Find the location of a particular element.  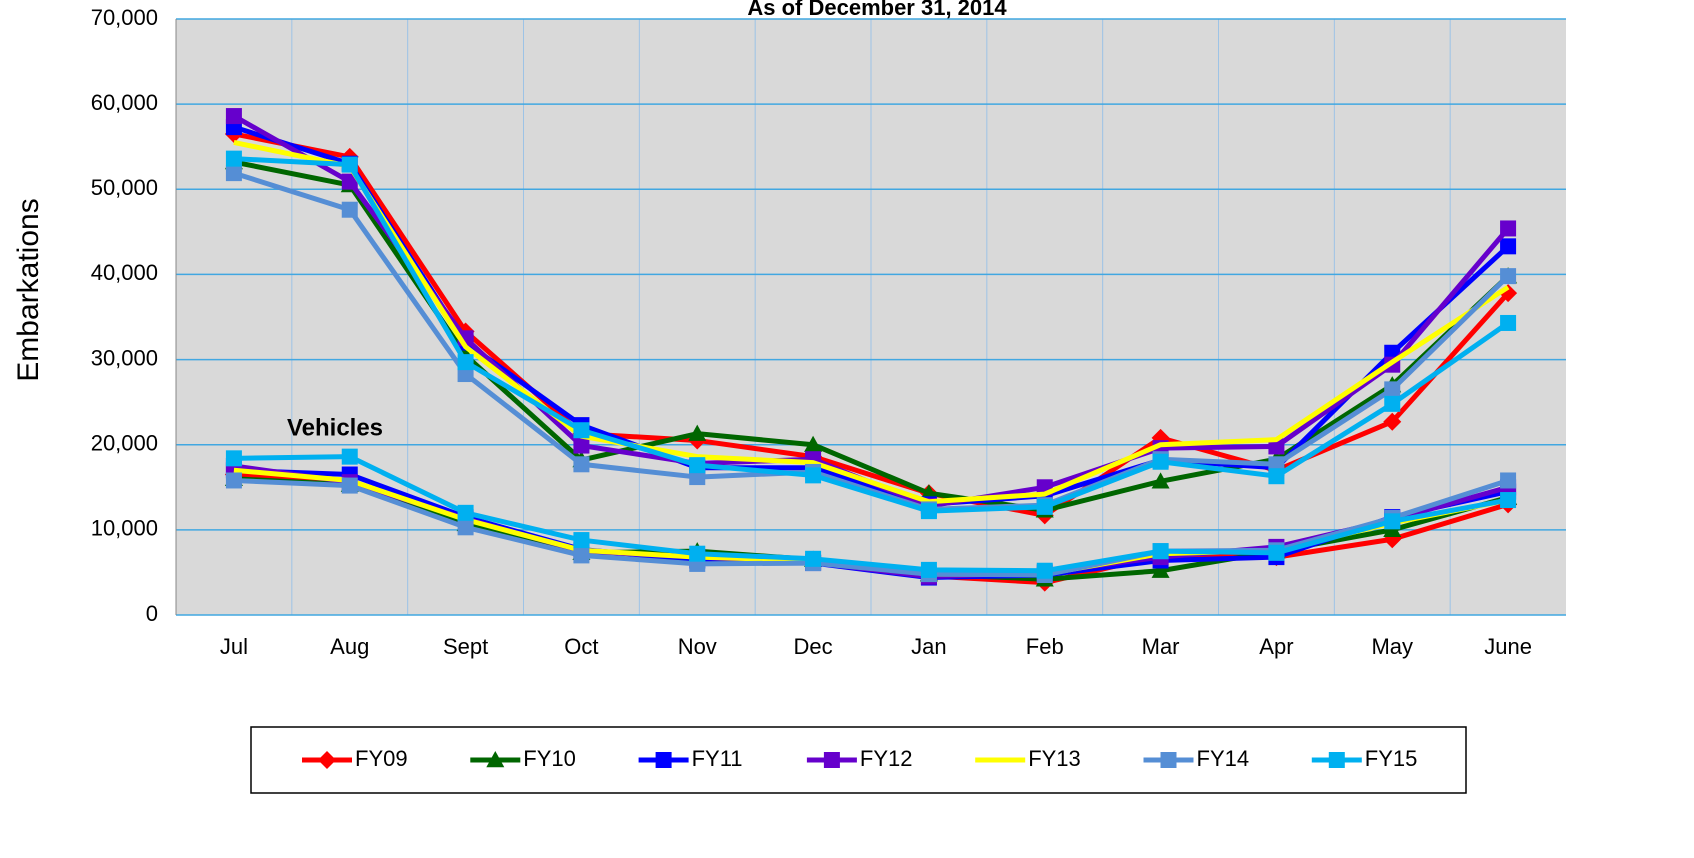

x-tick-label: Sept is located at coordinates (465, 646).